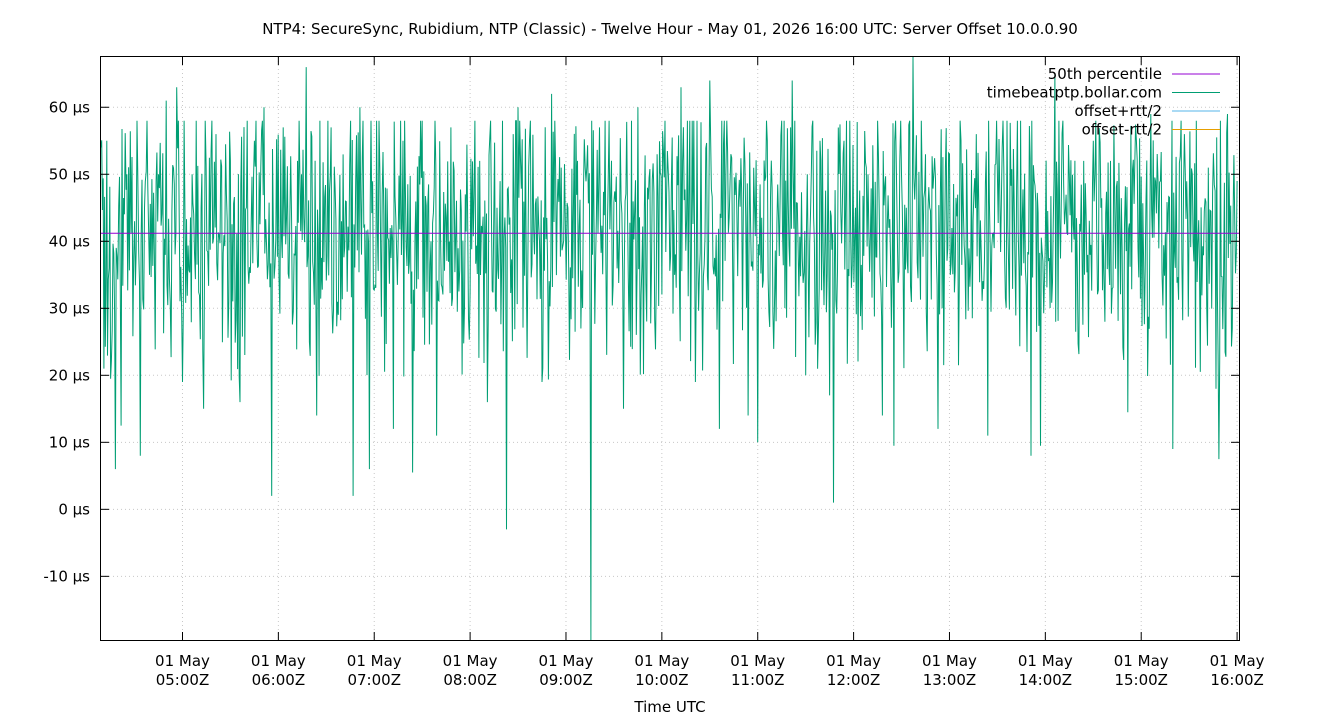 The image size is (1340, 720). What do you see at coordinates (1046, 680) in the screenshot?
I see `x-tick-label-time: 14:00Z` at bounding box center [1046, 680].